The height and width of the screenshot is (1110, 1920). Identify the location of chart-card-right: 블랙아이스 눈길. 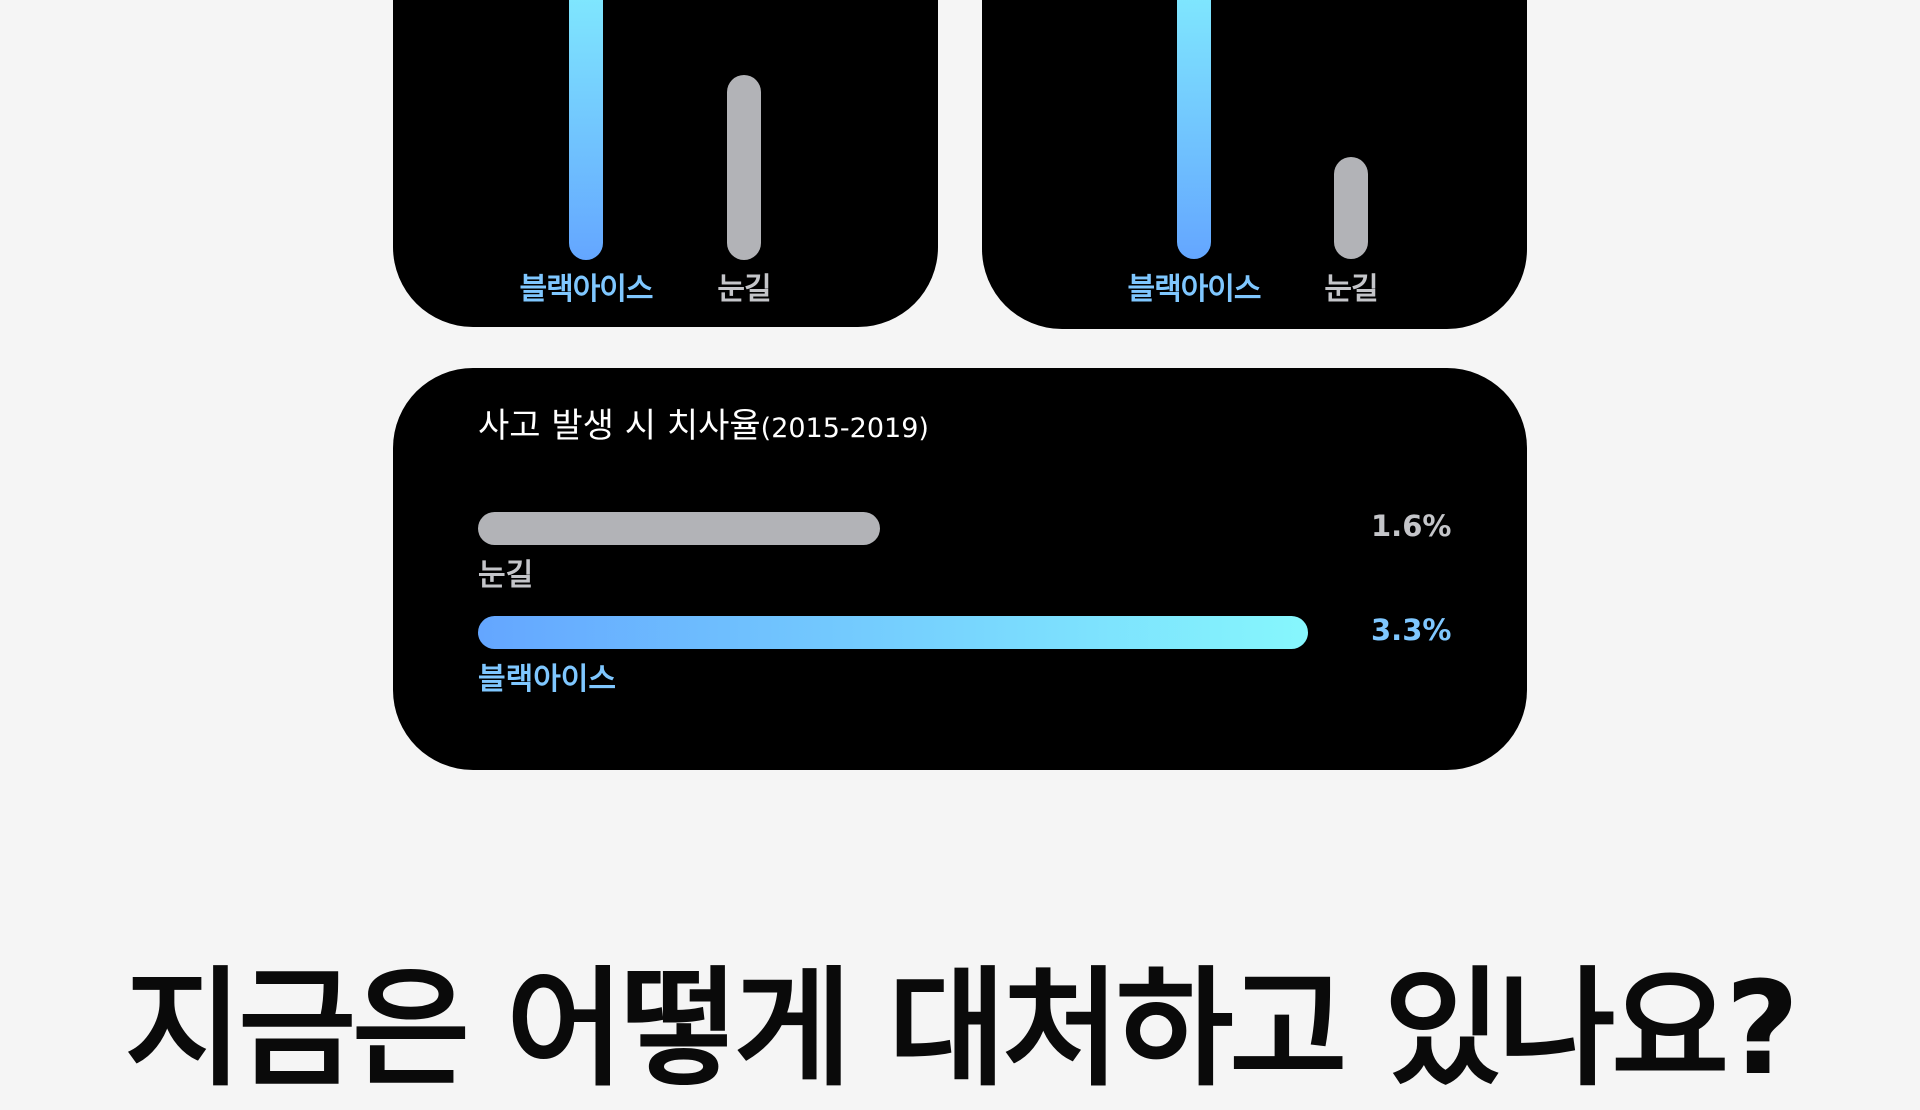
(1254, 164).